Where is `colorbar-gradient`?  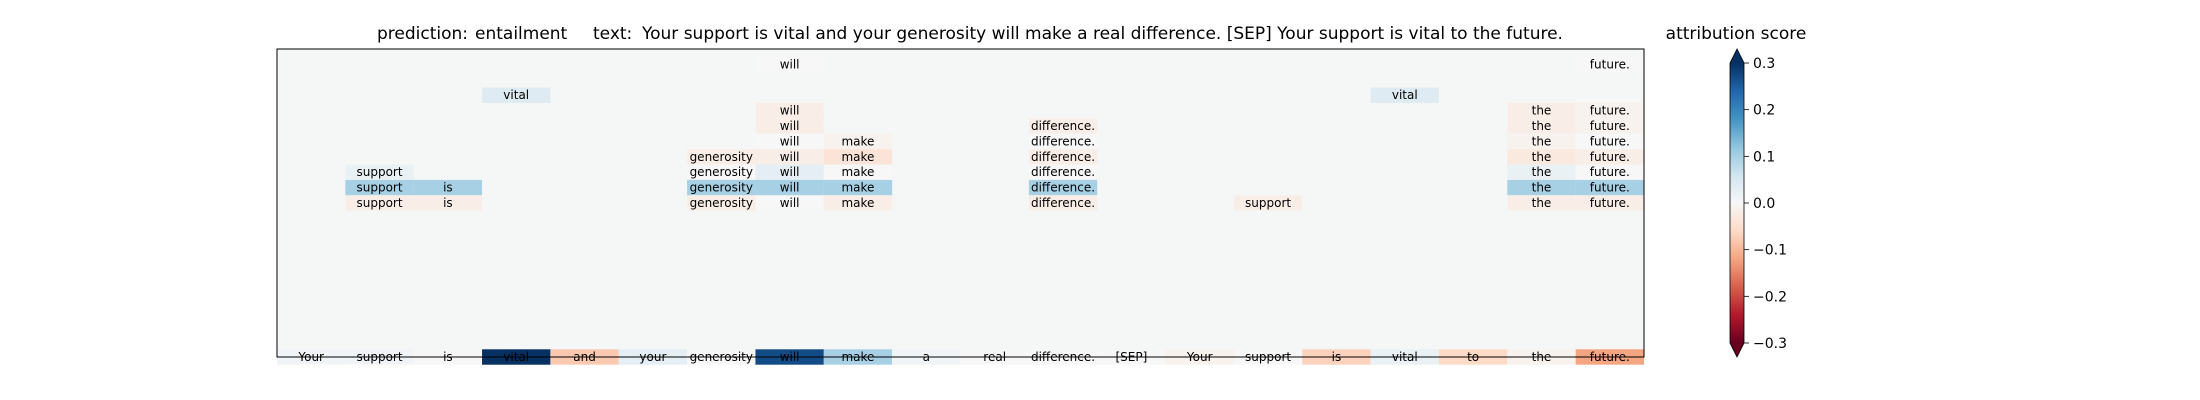
colorbar-gradient is located at coordinates (1737, 203).